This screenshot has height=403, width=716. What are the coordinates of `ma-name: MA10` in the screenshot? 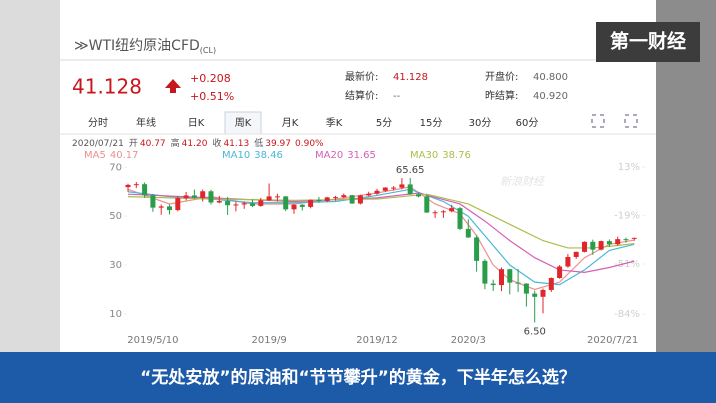 It's located at (236, 155).